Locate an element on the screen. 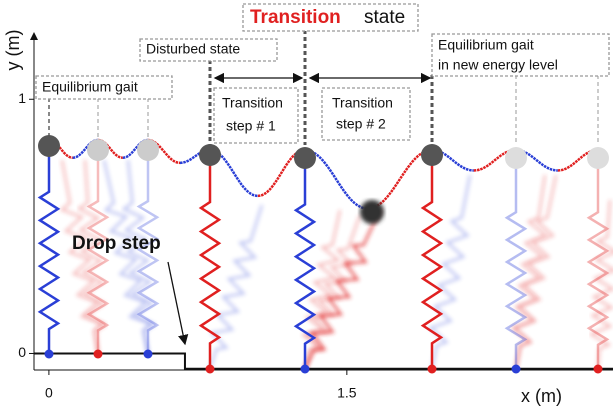 The image size is (613, 413). y-axis-label: y (m) is located at coordinates (13, 50).